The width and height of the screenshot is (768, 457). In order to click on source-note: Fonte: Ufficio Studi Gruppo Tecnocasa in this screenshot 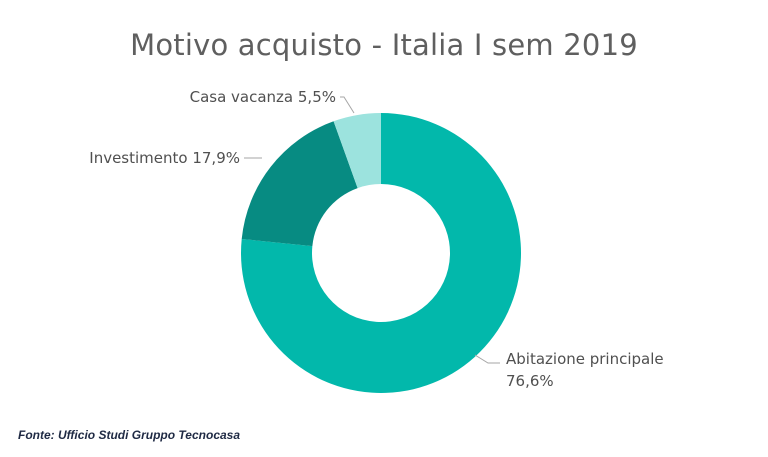, I will do `click(129, 435)`.